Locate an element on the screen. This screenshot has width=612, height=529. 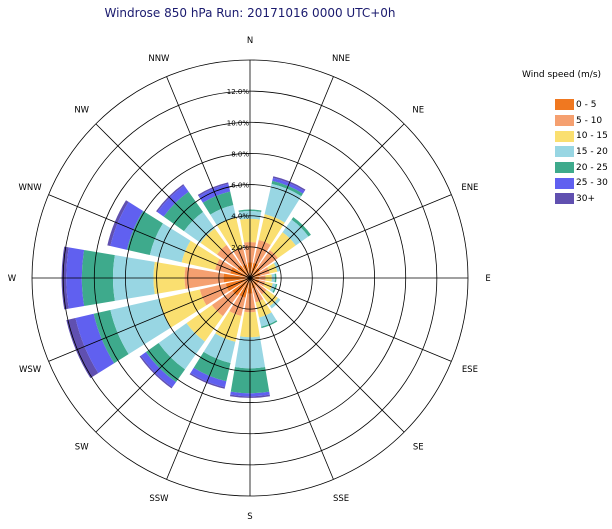
legend-item: 15 - 20 is located at coordinates (567, 152).